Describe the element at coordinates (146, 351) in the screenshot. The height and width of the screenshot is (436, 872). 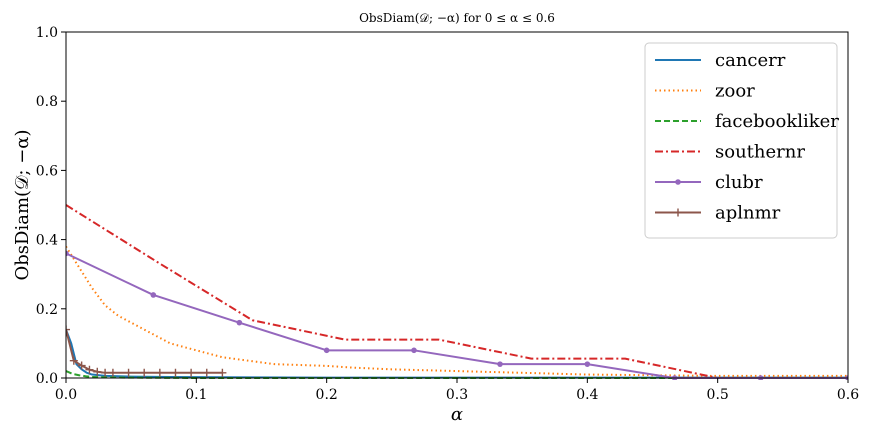
I see `series-aplnmr` at that location.